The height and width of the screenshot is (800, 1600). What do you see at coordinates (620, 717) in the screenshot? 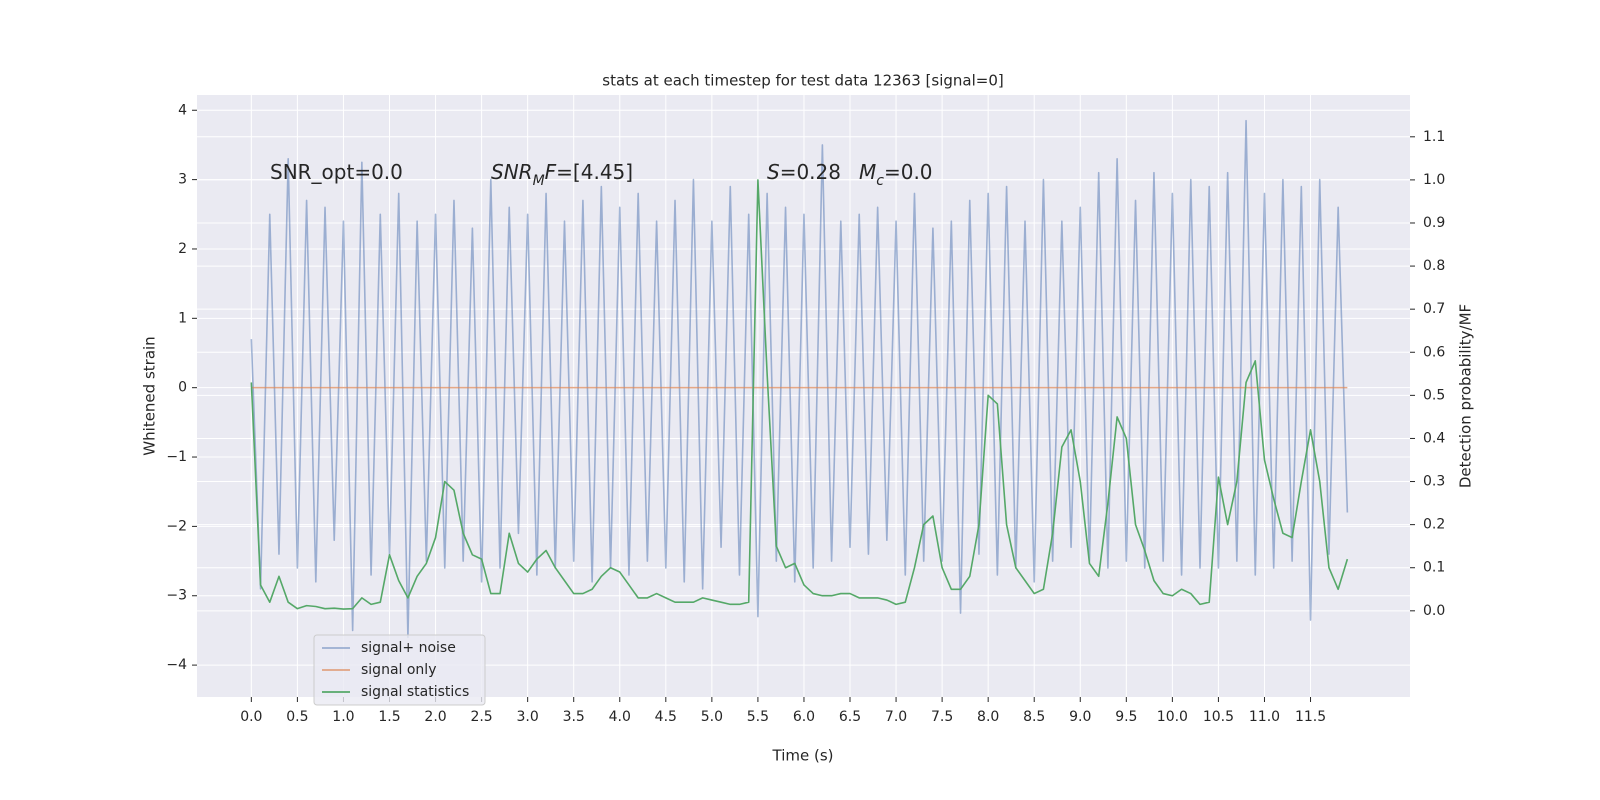
I see `x-tick-label: 4.0` at bounding box center [620, 717].